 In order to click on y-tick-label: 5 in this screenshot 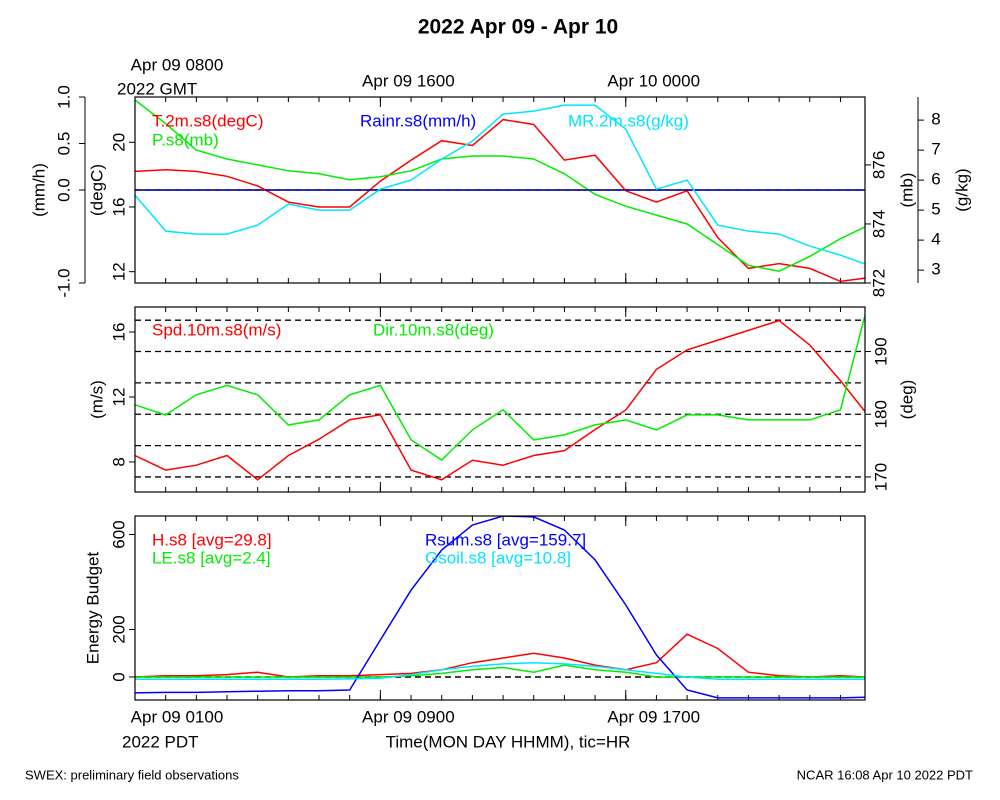, I will do `click(935, 209)`.